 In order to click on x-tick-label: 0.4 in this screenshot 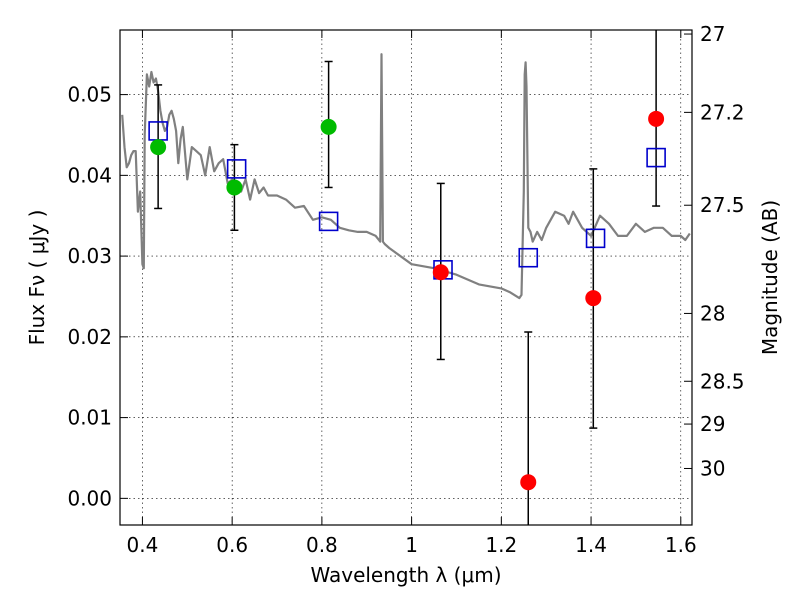, I will do `click(143, 545)`.